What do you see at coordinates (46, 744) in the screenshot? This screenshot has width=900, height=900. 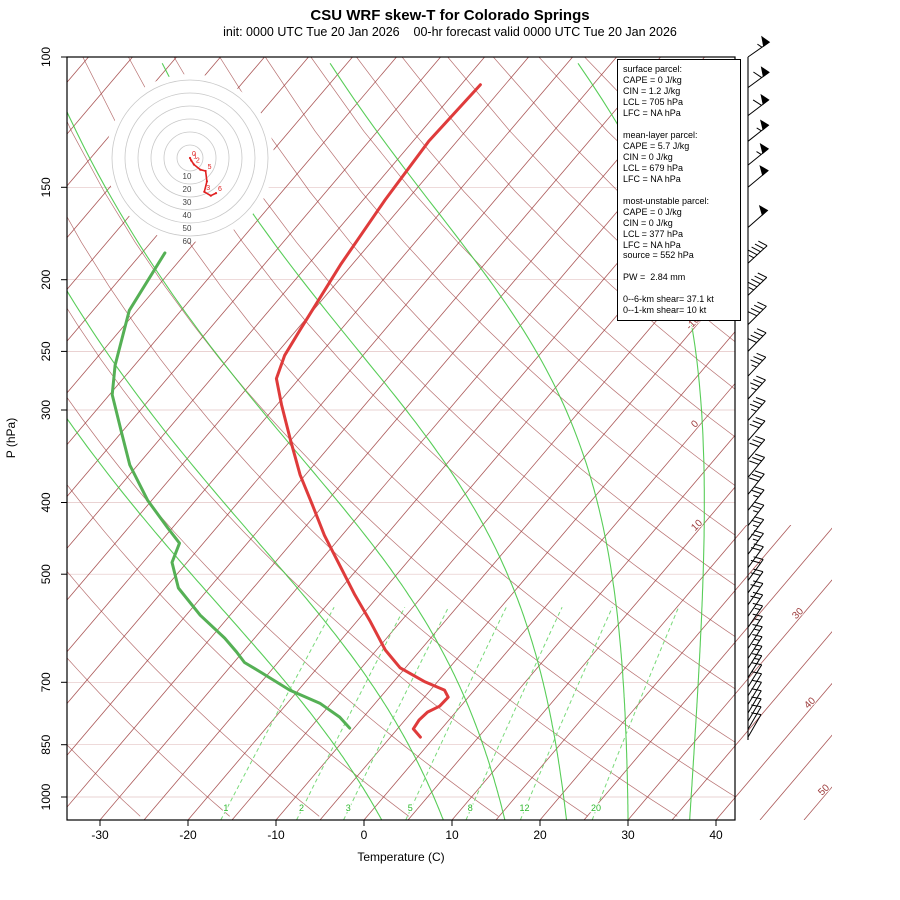 I see `svg-text: 850` at bounding box center [46, 744].